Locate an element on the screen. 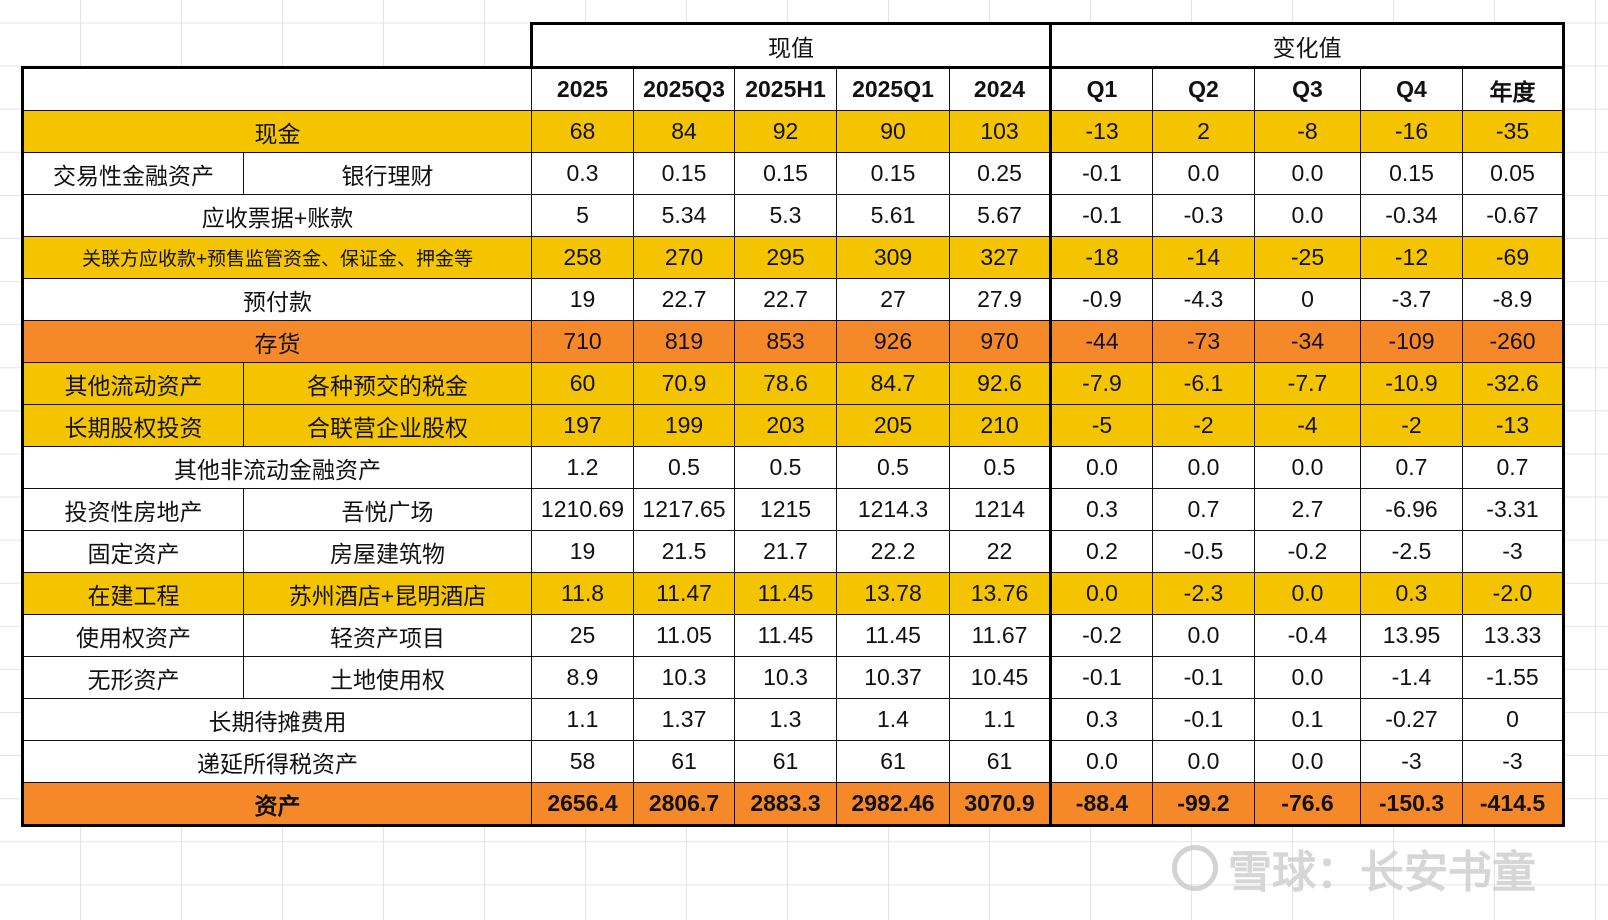 Image resolution: width=1608 pixels, height=920 pixels. row-label: 现金 is located at coordinates (276, 131).